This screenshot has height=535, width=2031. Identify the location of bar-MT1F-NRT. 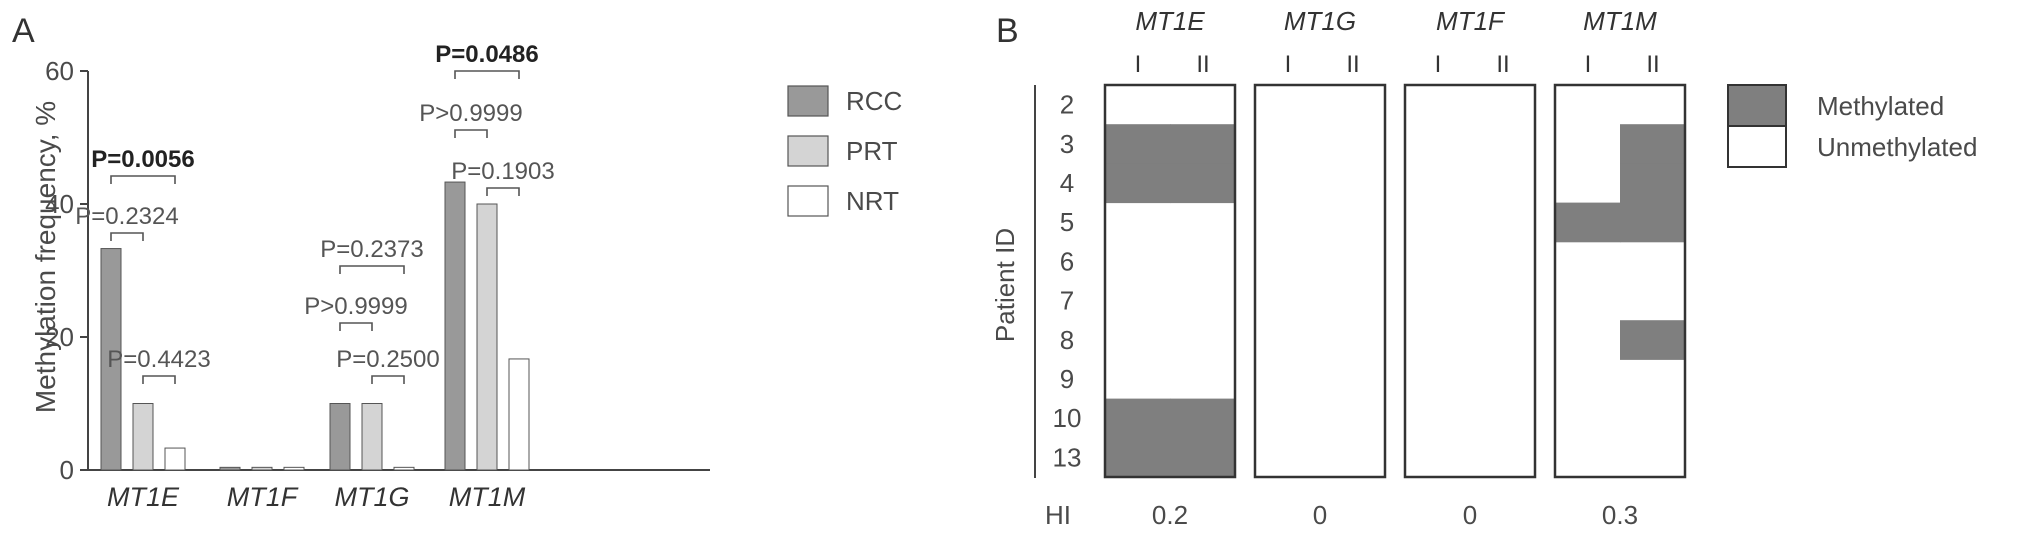
(294, 468).